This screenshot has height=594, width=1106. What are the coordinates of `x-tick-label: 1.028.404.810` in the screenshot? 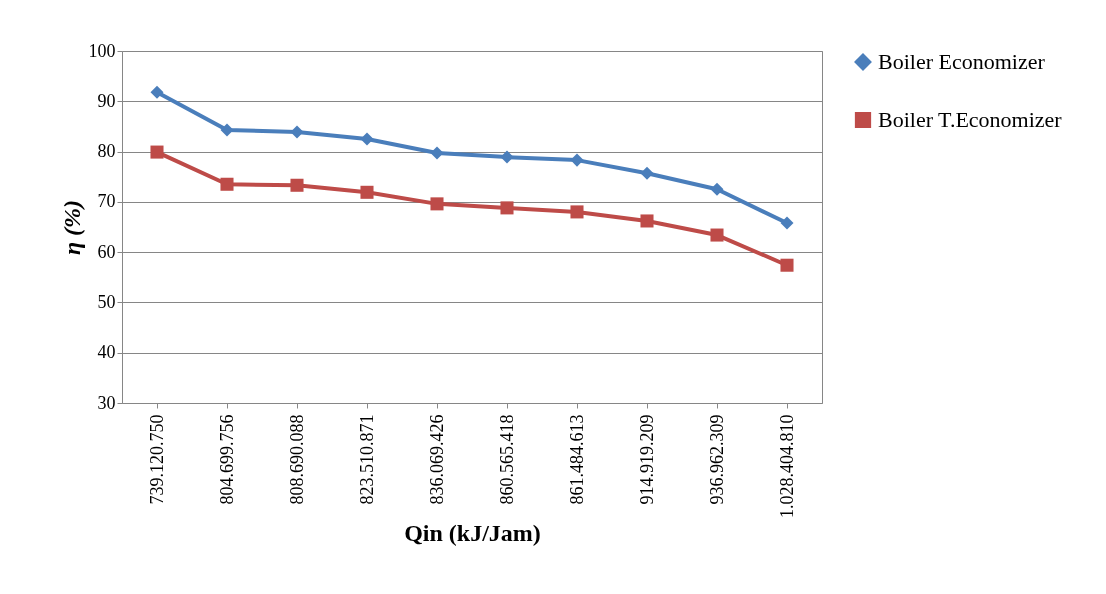 It's located at (786, 466).